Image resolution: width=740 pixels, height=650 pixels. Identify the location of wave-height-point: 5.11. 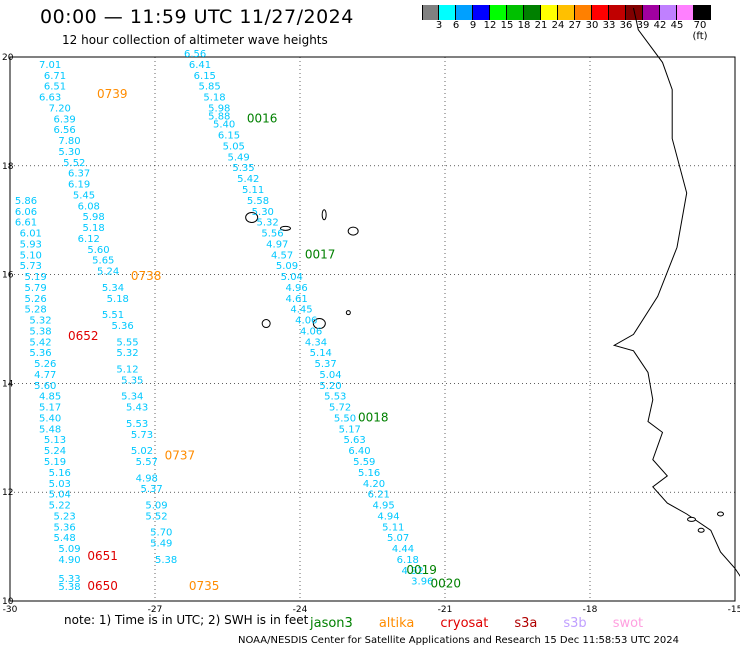
(253, 190).